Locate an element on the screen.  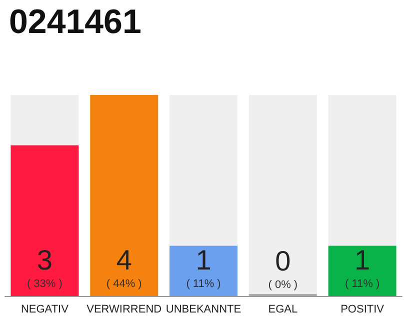
data-label: 0 ( 0% ) is located at coordinates (283, 268).